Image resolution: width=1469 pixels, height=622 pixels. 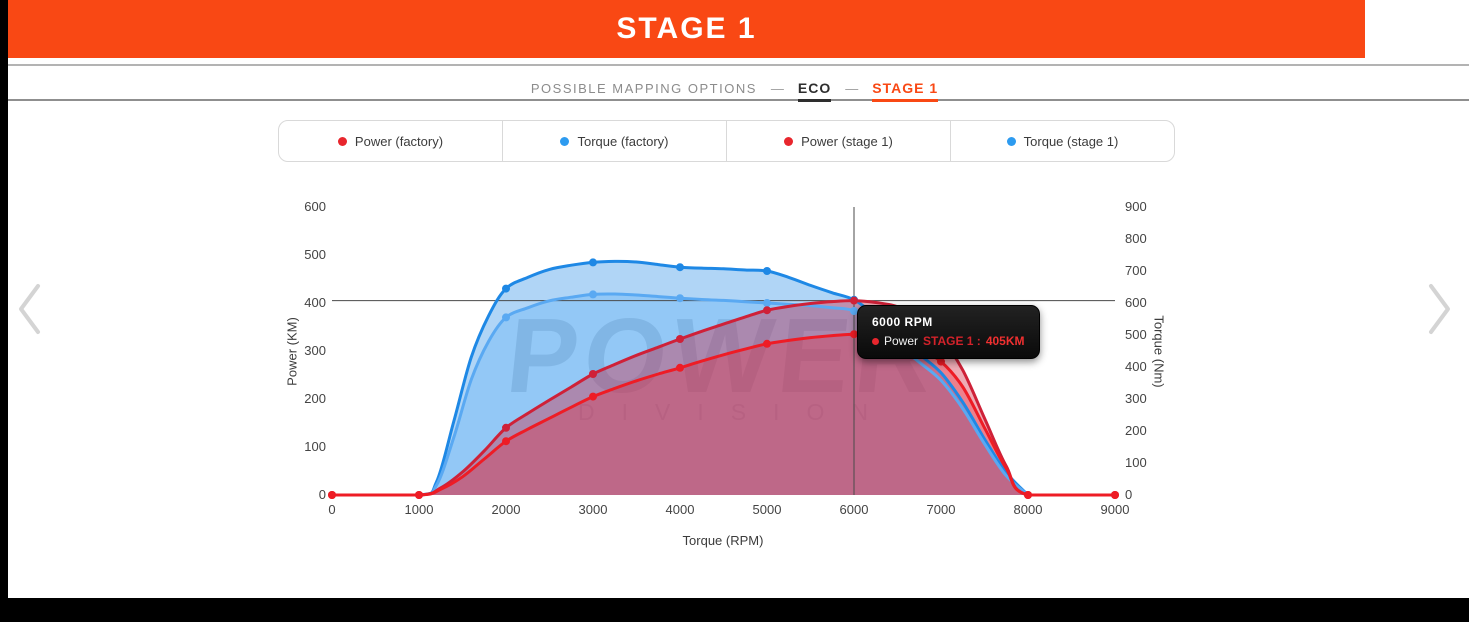 I want to click on page-title: STAGE 1, so click(x=686, y=28).